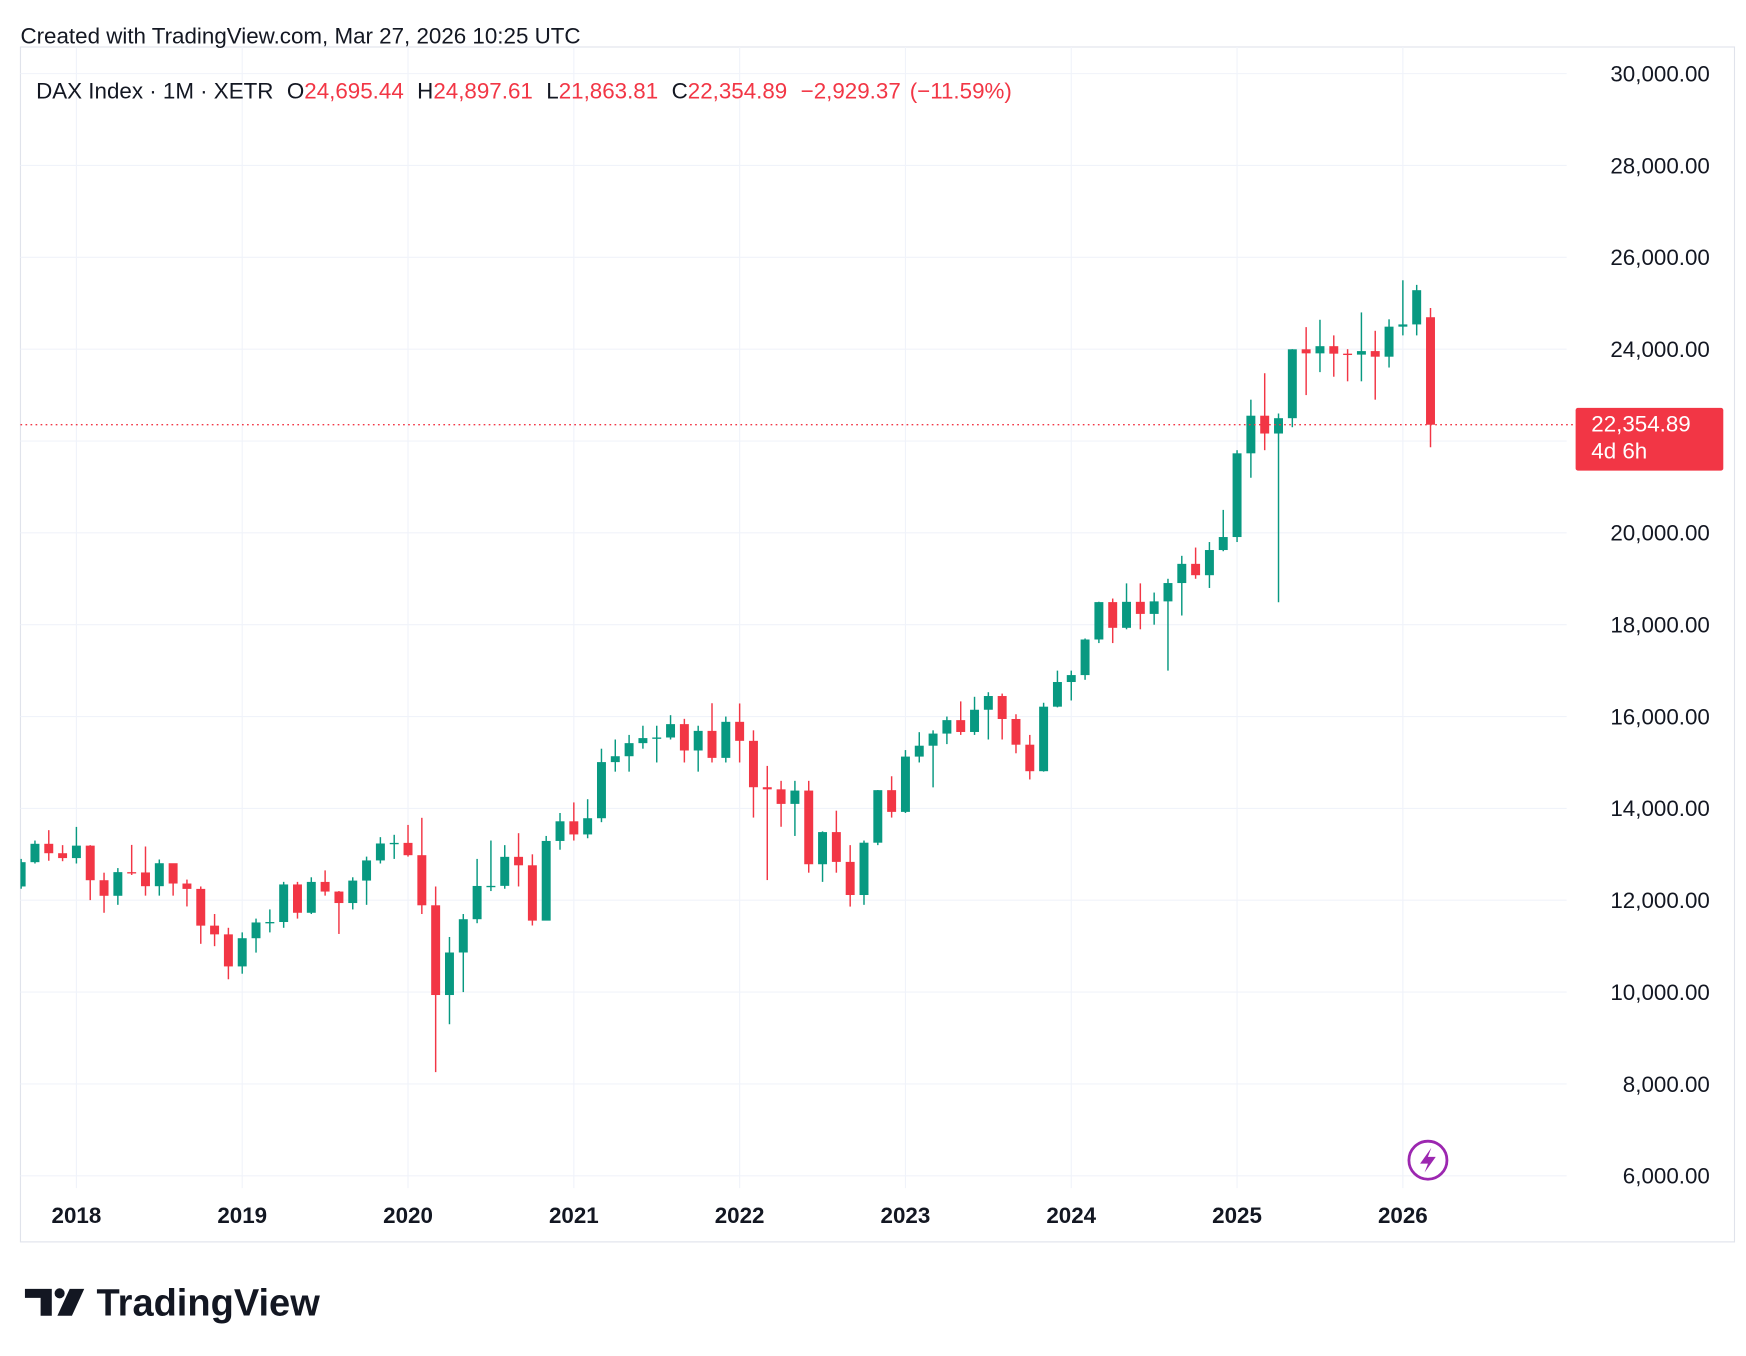 Image resolution: width=1746 pixels, height=1356 pixels. I want to click on change-value: −2,929.37, so click(851, 90).